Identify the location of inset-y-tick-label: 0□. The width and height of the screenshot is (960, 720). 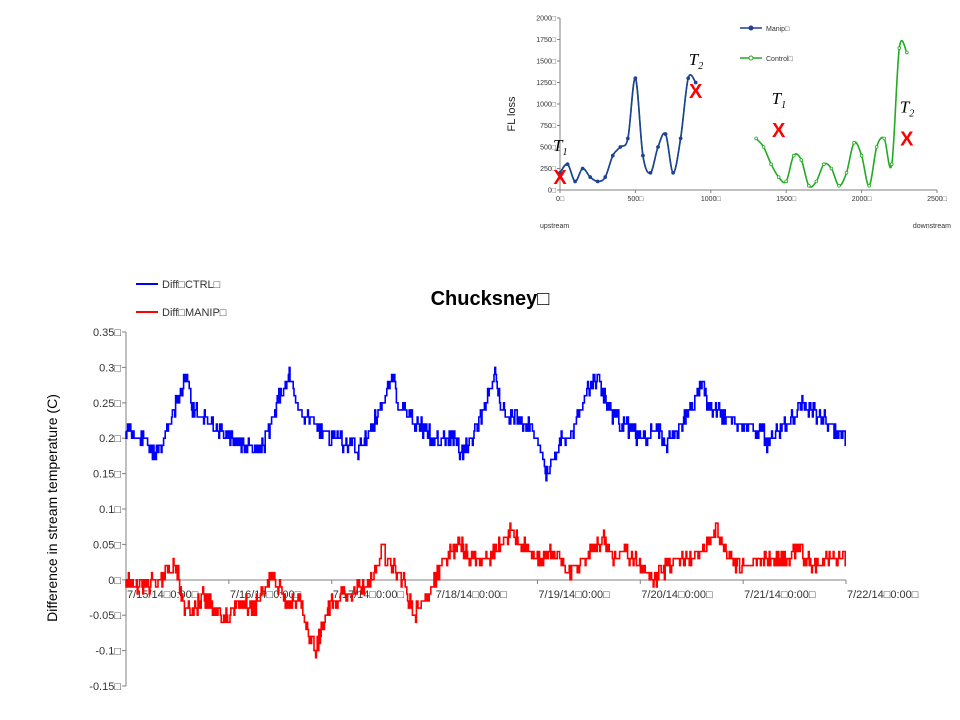
(552, 191).